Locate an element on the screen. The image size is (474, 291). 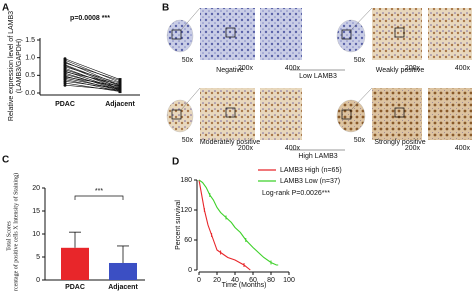
y-tick-label: 20 is located at coordinates (36, 188).